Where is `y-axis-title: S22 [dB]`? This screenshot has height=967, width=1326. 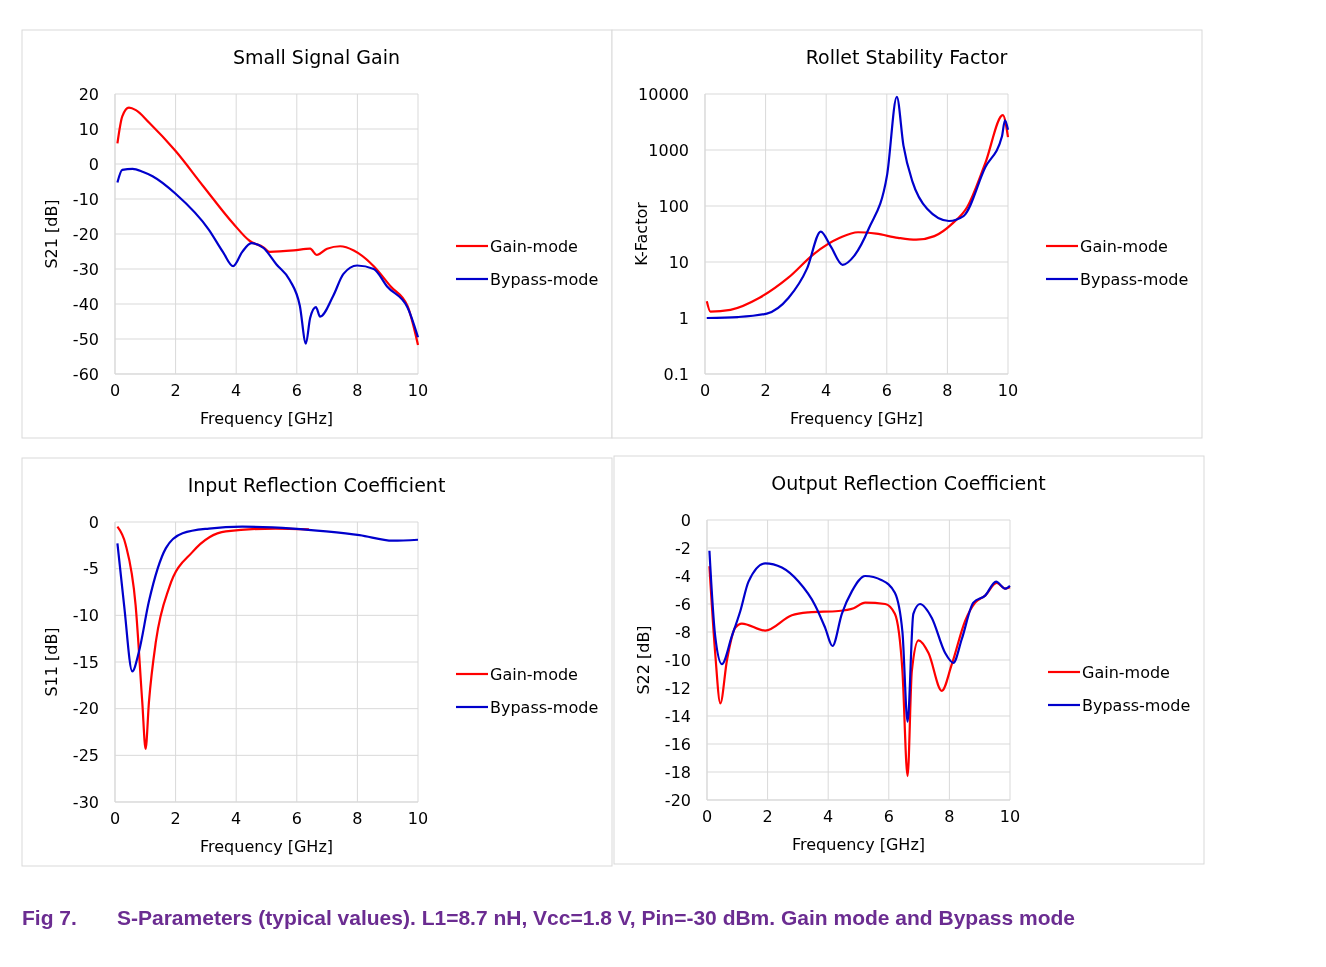
y-axis-title: S22 [dB] is located at coordinates (643, 660).